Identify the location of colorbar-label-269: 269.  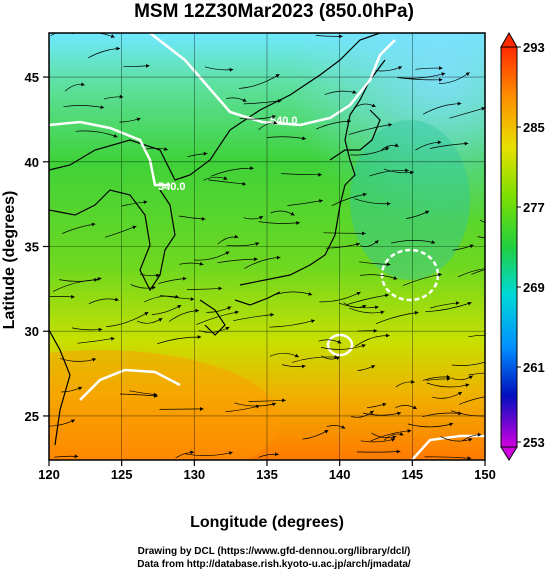
(534, 287).